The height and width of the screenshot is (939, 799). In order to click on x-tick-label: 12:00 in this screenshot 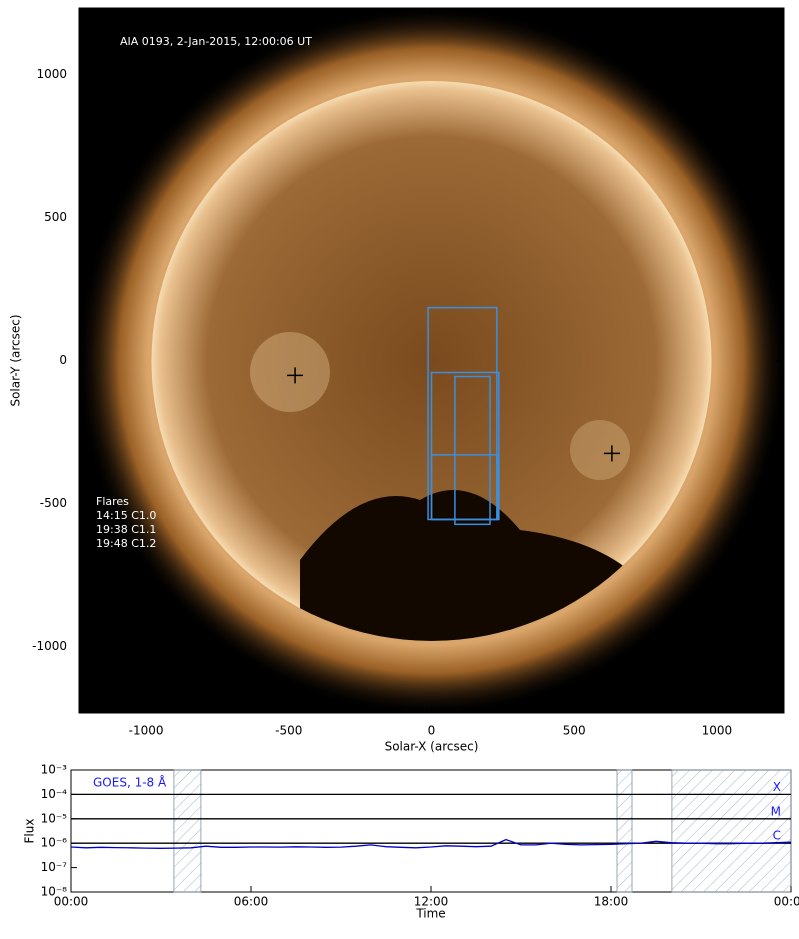, I will do `click(431, 902)`.